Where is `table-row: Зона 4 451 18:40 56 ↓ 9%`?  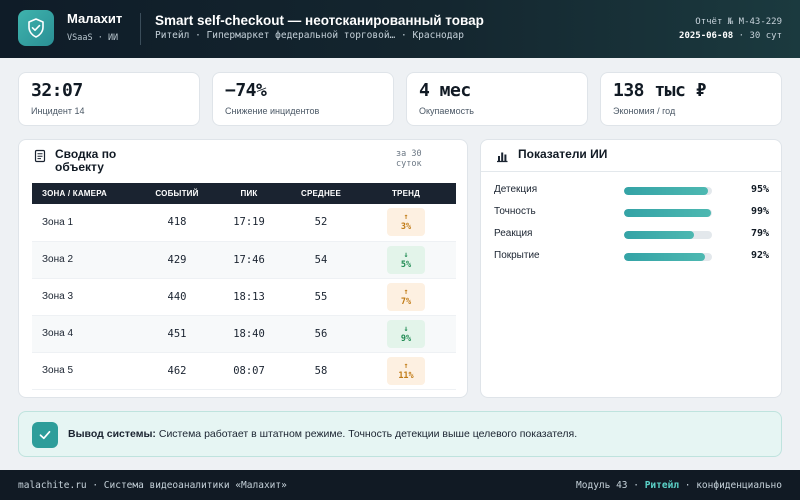
table-row: Зона 4 451 18:40 56 ↓ 9% is located at coordinates (244, 334).